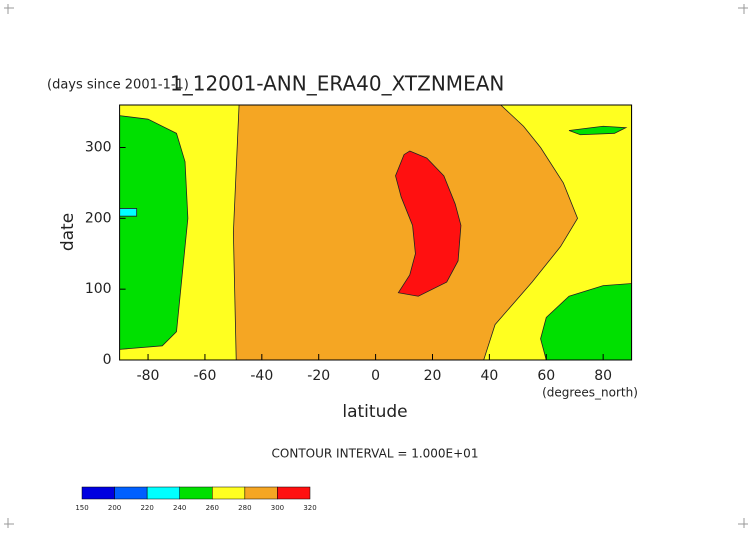 The image size is (752, 536). I want to click on y-tick-label: 300, so click(98, 148).